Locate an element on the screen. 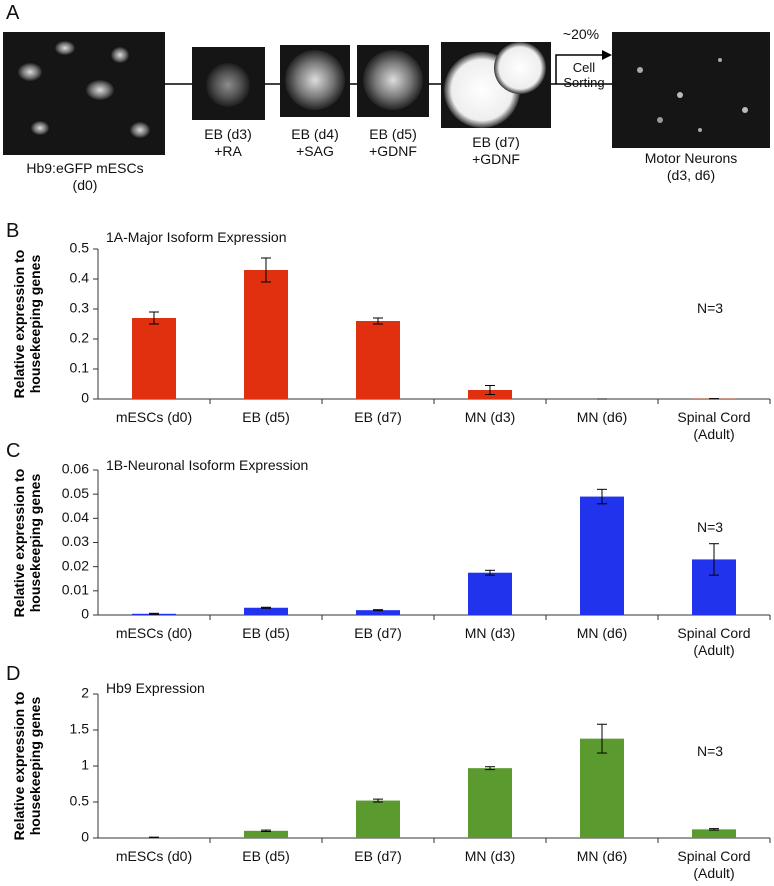 The height and width of the screenshot is (886, 774). y-tick-label: 0.05 is located at coordinates (75, 493).